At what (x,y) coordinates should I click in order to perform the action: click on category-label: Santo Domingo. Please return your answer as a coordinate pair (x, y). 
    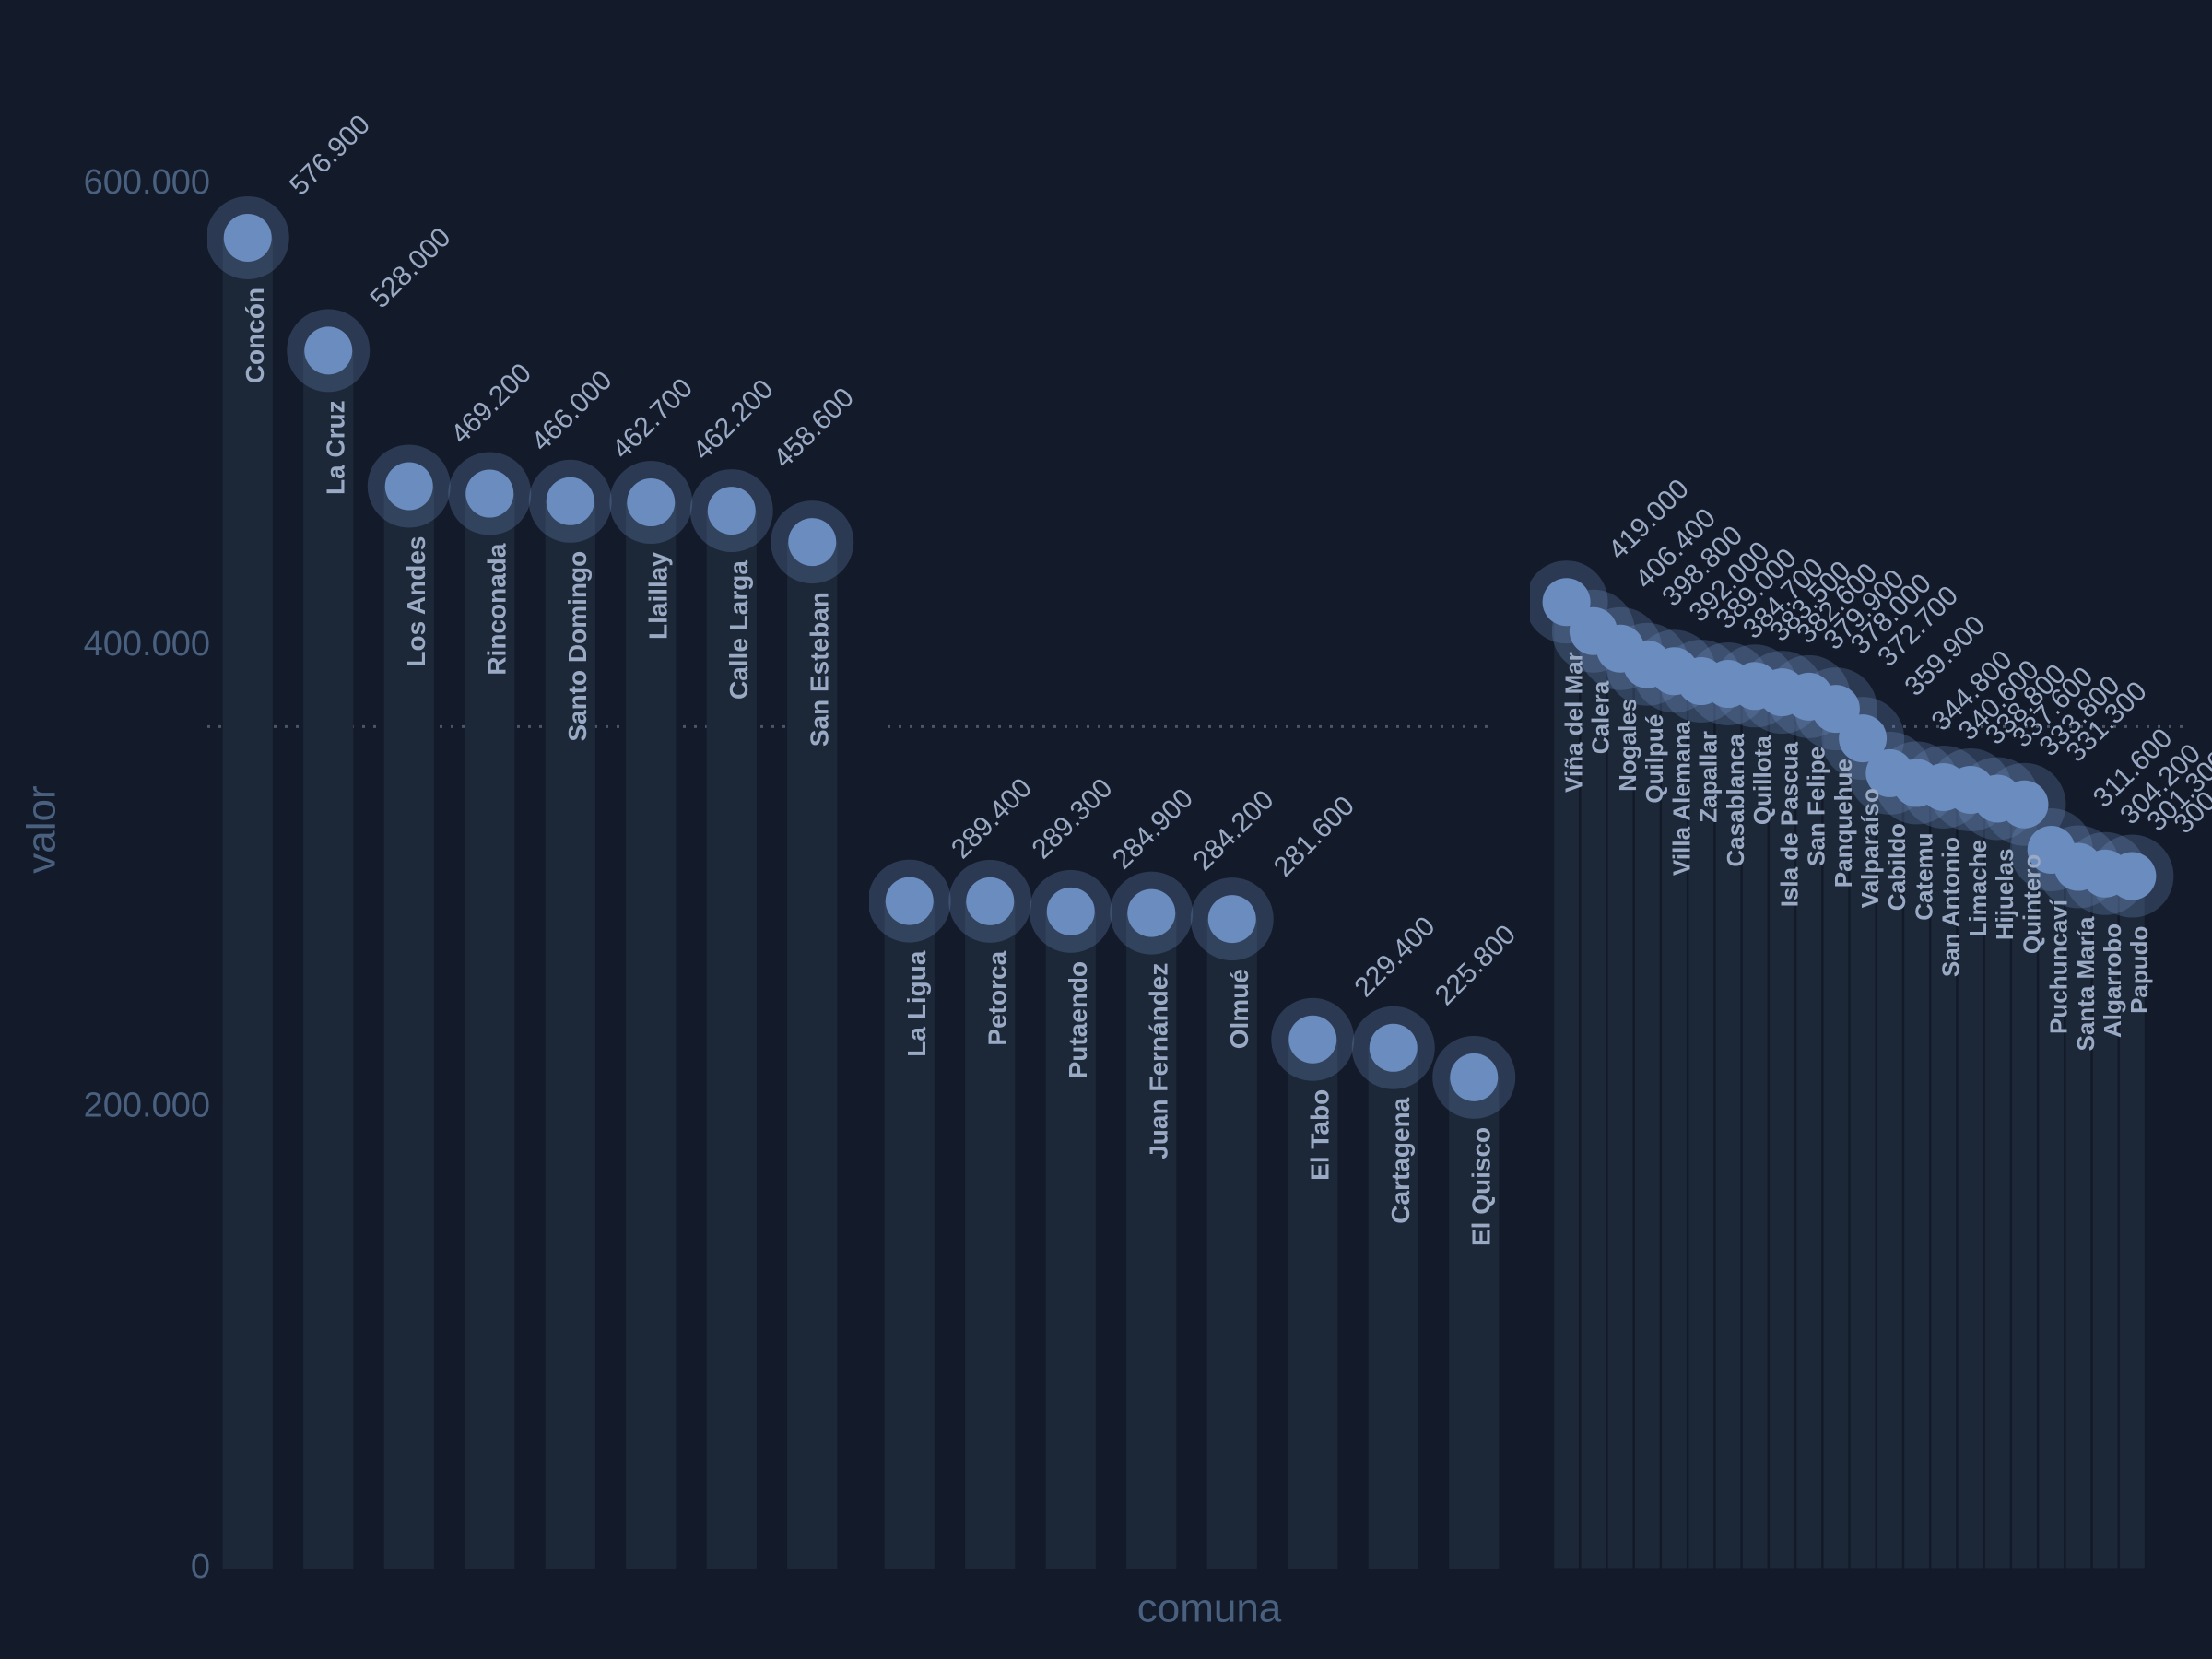
    Looking at the image, I should click on (577, 646).